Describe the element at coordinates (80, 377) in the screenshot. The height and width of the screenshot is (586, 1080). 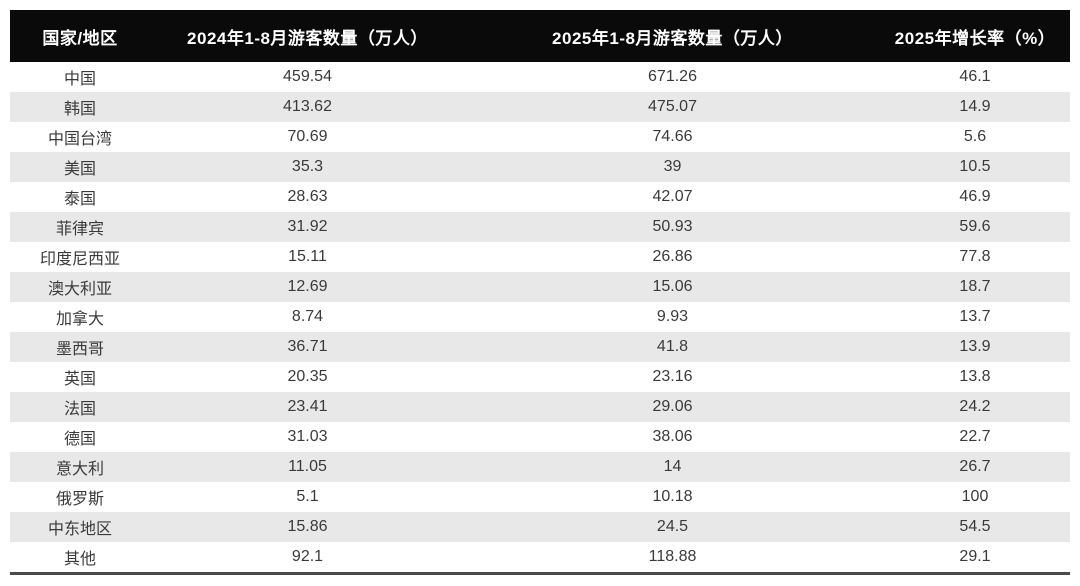
I see `cell-region: 英国` at that location.